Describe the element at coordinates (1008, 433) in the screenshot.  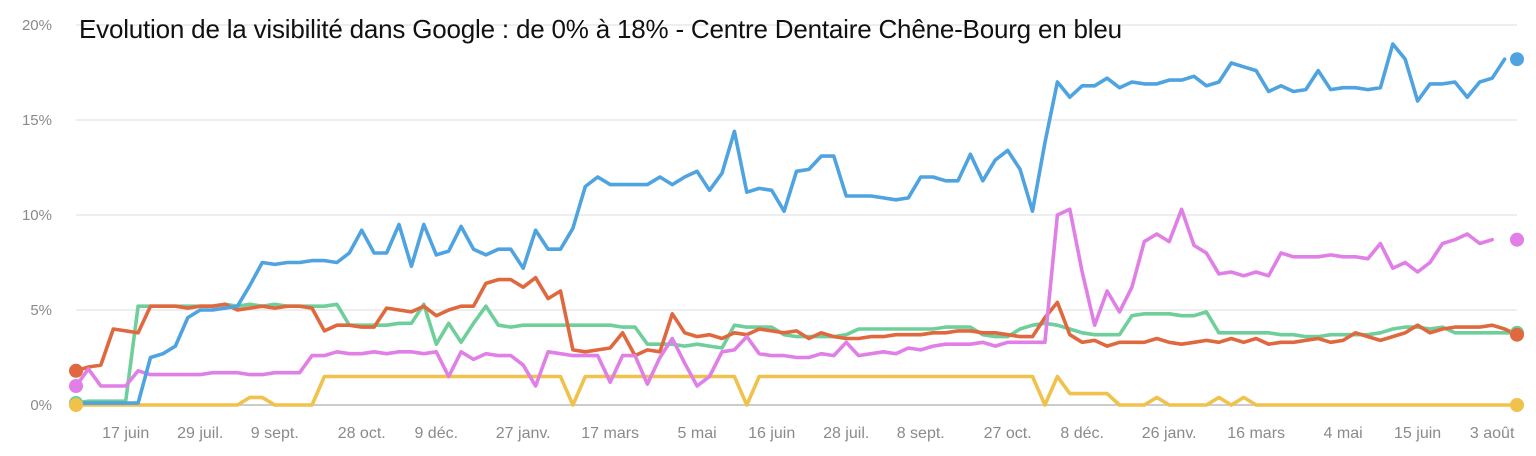
I see `x-tick-label: 27 oct.` at that location.